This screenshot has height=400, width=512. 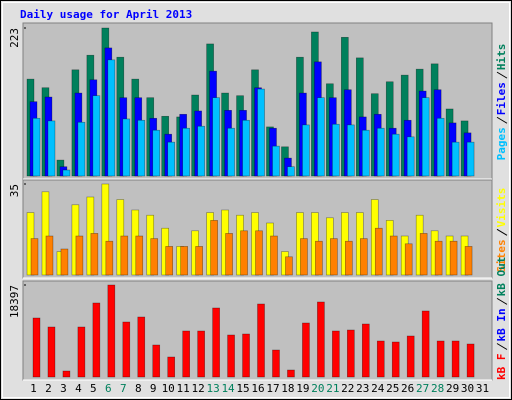 I want to click on x-tick-label: 13, so click(x=212, y=388).